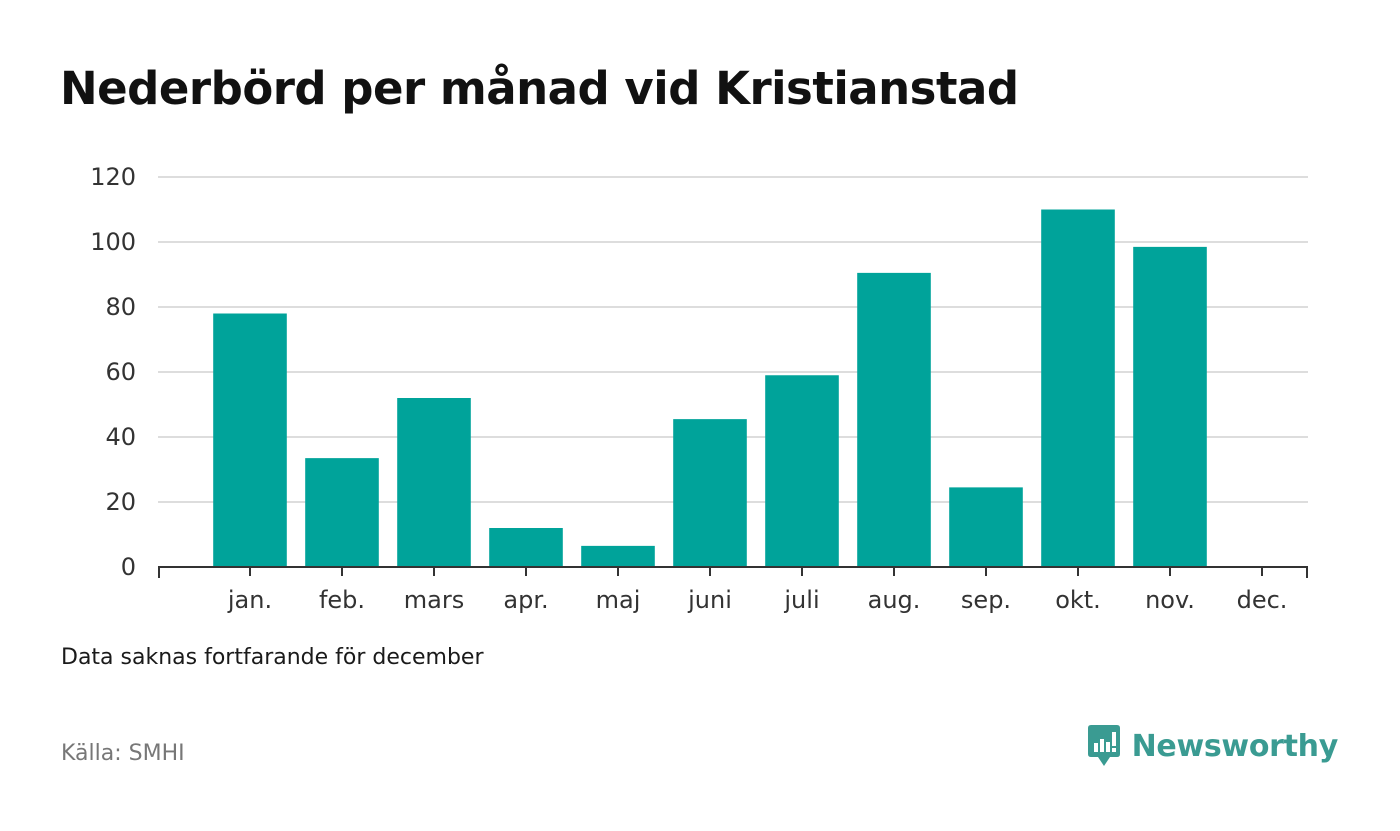 The height and width of the screenshot is (831, 1400). I want to click on y-tick-label: 60, so click(120, 372).